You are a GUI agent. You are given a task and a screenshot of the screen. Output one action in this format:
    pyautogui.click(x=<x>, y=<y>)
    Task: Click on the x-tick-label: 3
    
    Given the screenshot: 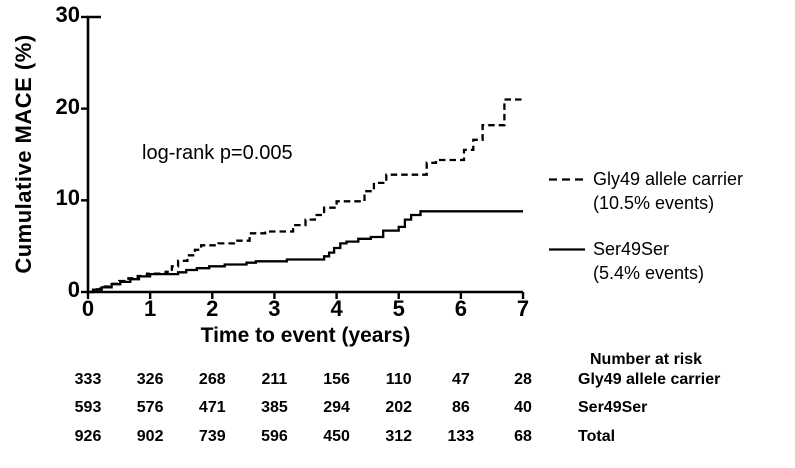 What is the action you would take?
    pyautogui.click(x=274, y=308)
    